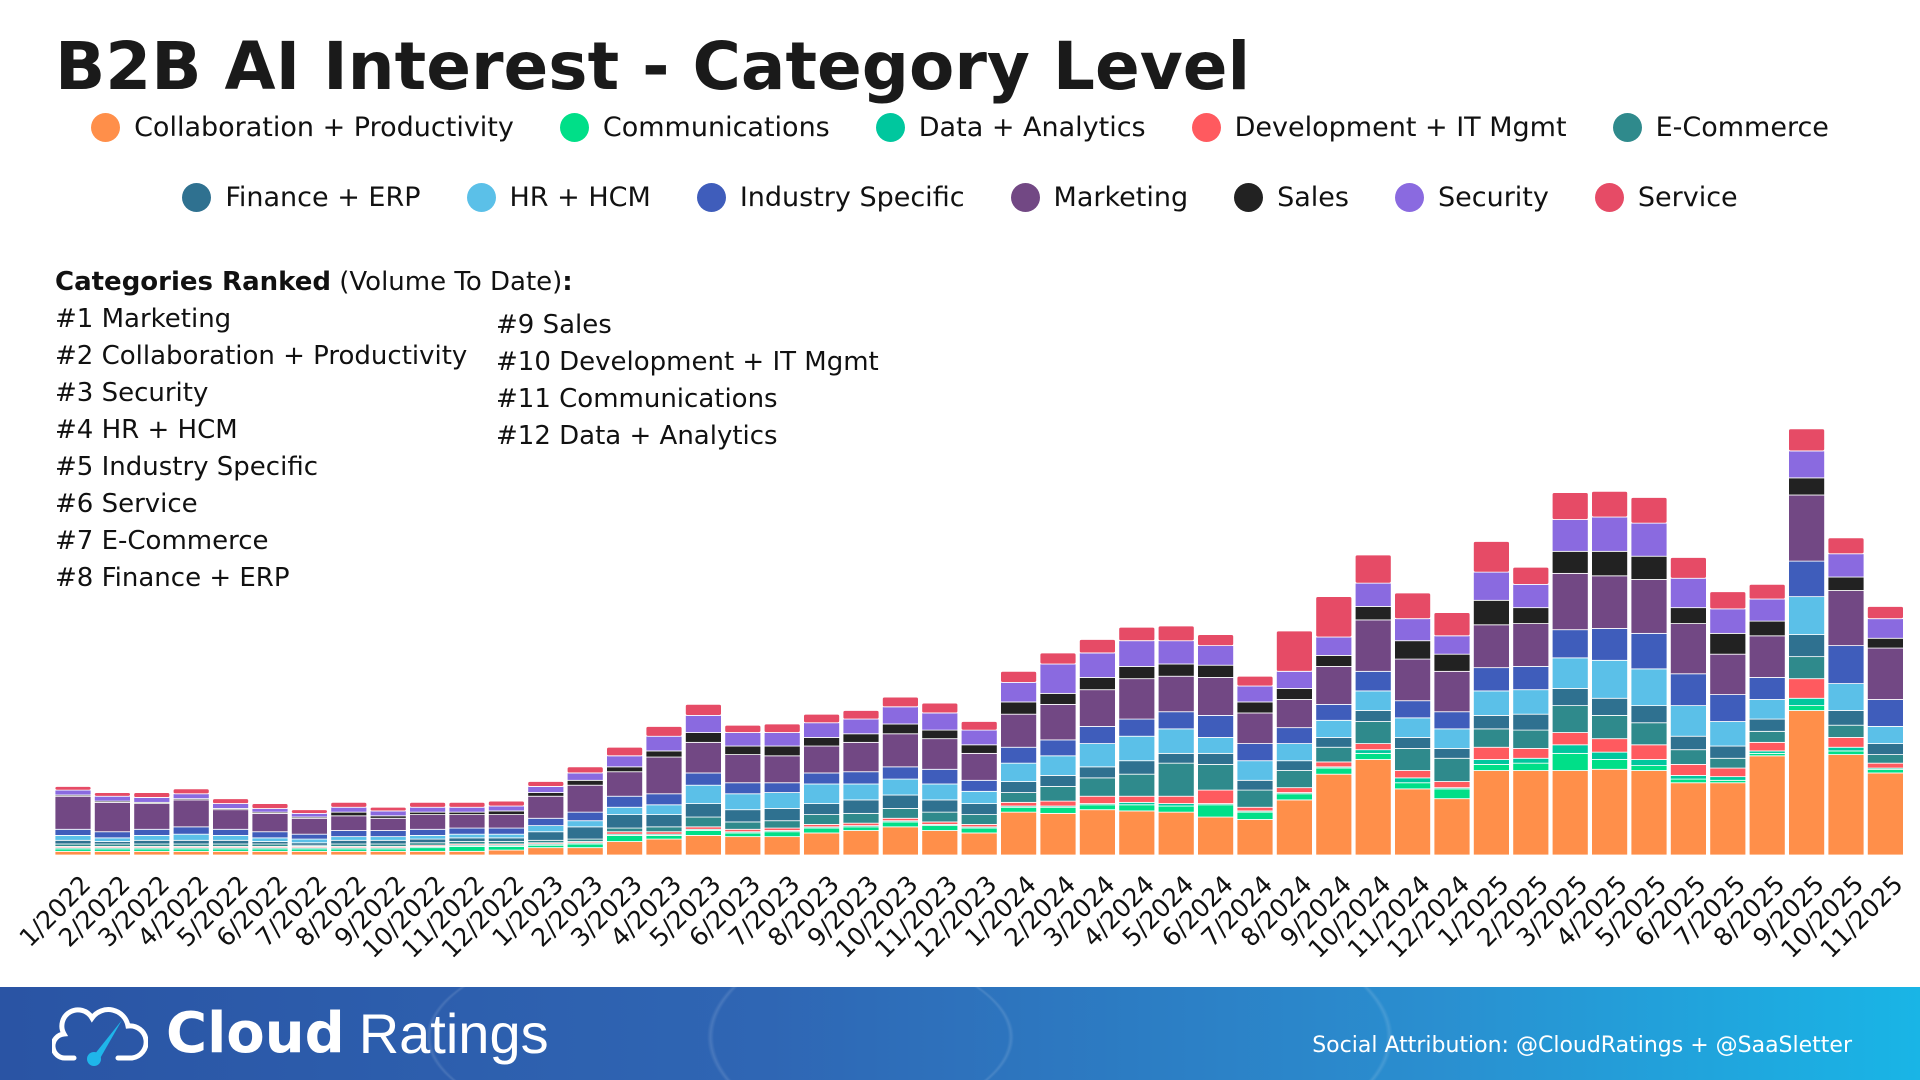 The width and height of the screenshot is (1920, 1080). I want to click on legend-item: Finance + ERP, so click(301, 197).